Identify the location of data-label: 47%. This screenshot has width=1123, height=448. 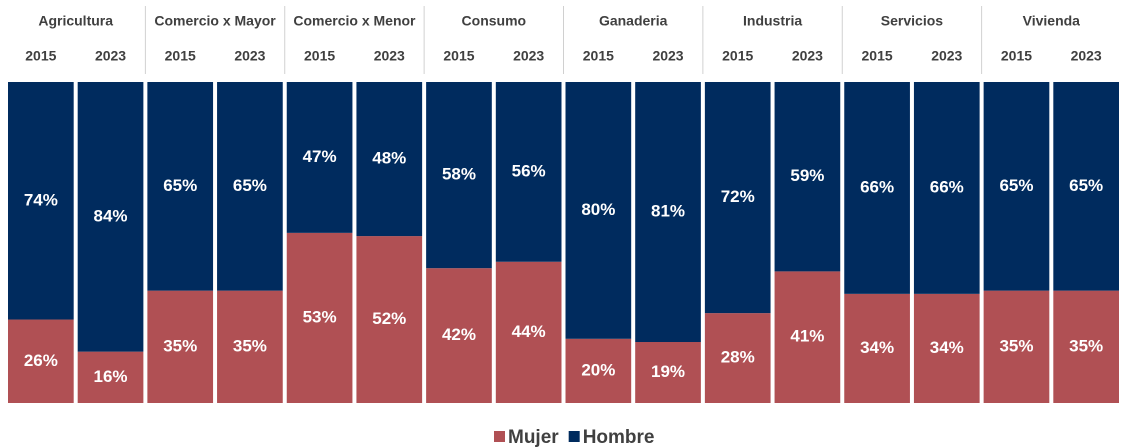
(320, 156).